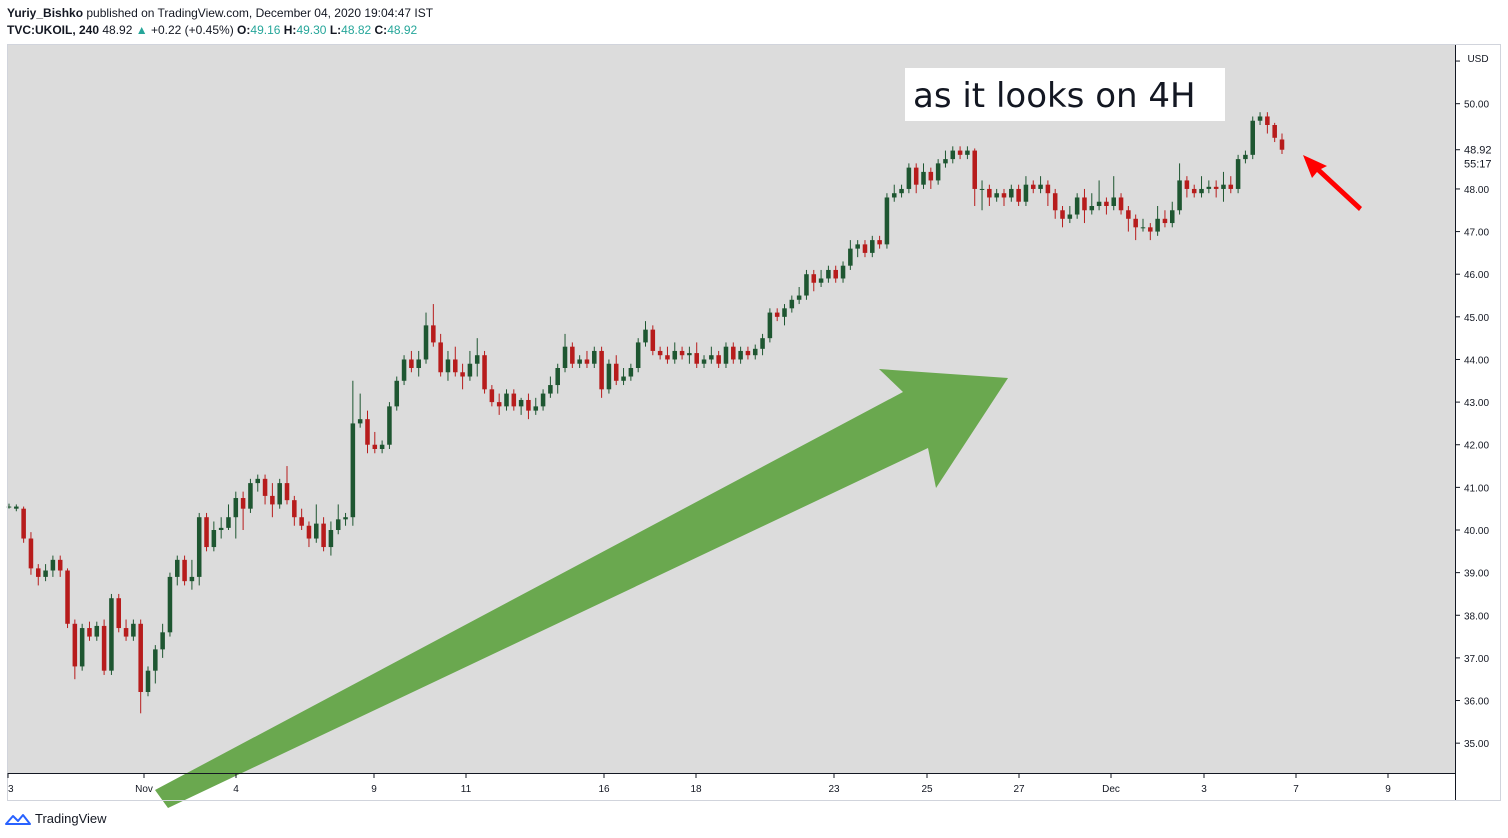  Describe the element at coordinates (1477, 59) in the screenshot. I see `currency-label: USD` at that location.